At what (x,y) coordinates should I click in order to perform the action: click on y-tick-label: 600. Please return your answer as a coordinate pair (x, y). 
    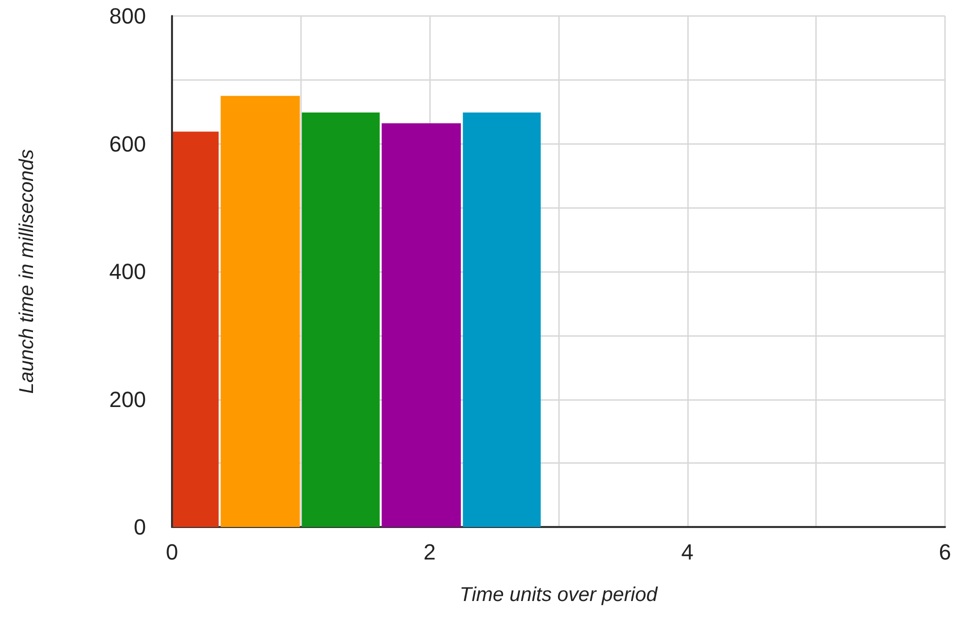
    Looking at the image, I should click on (127, 143).